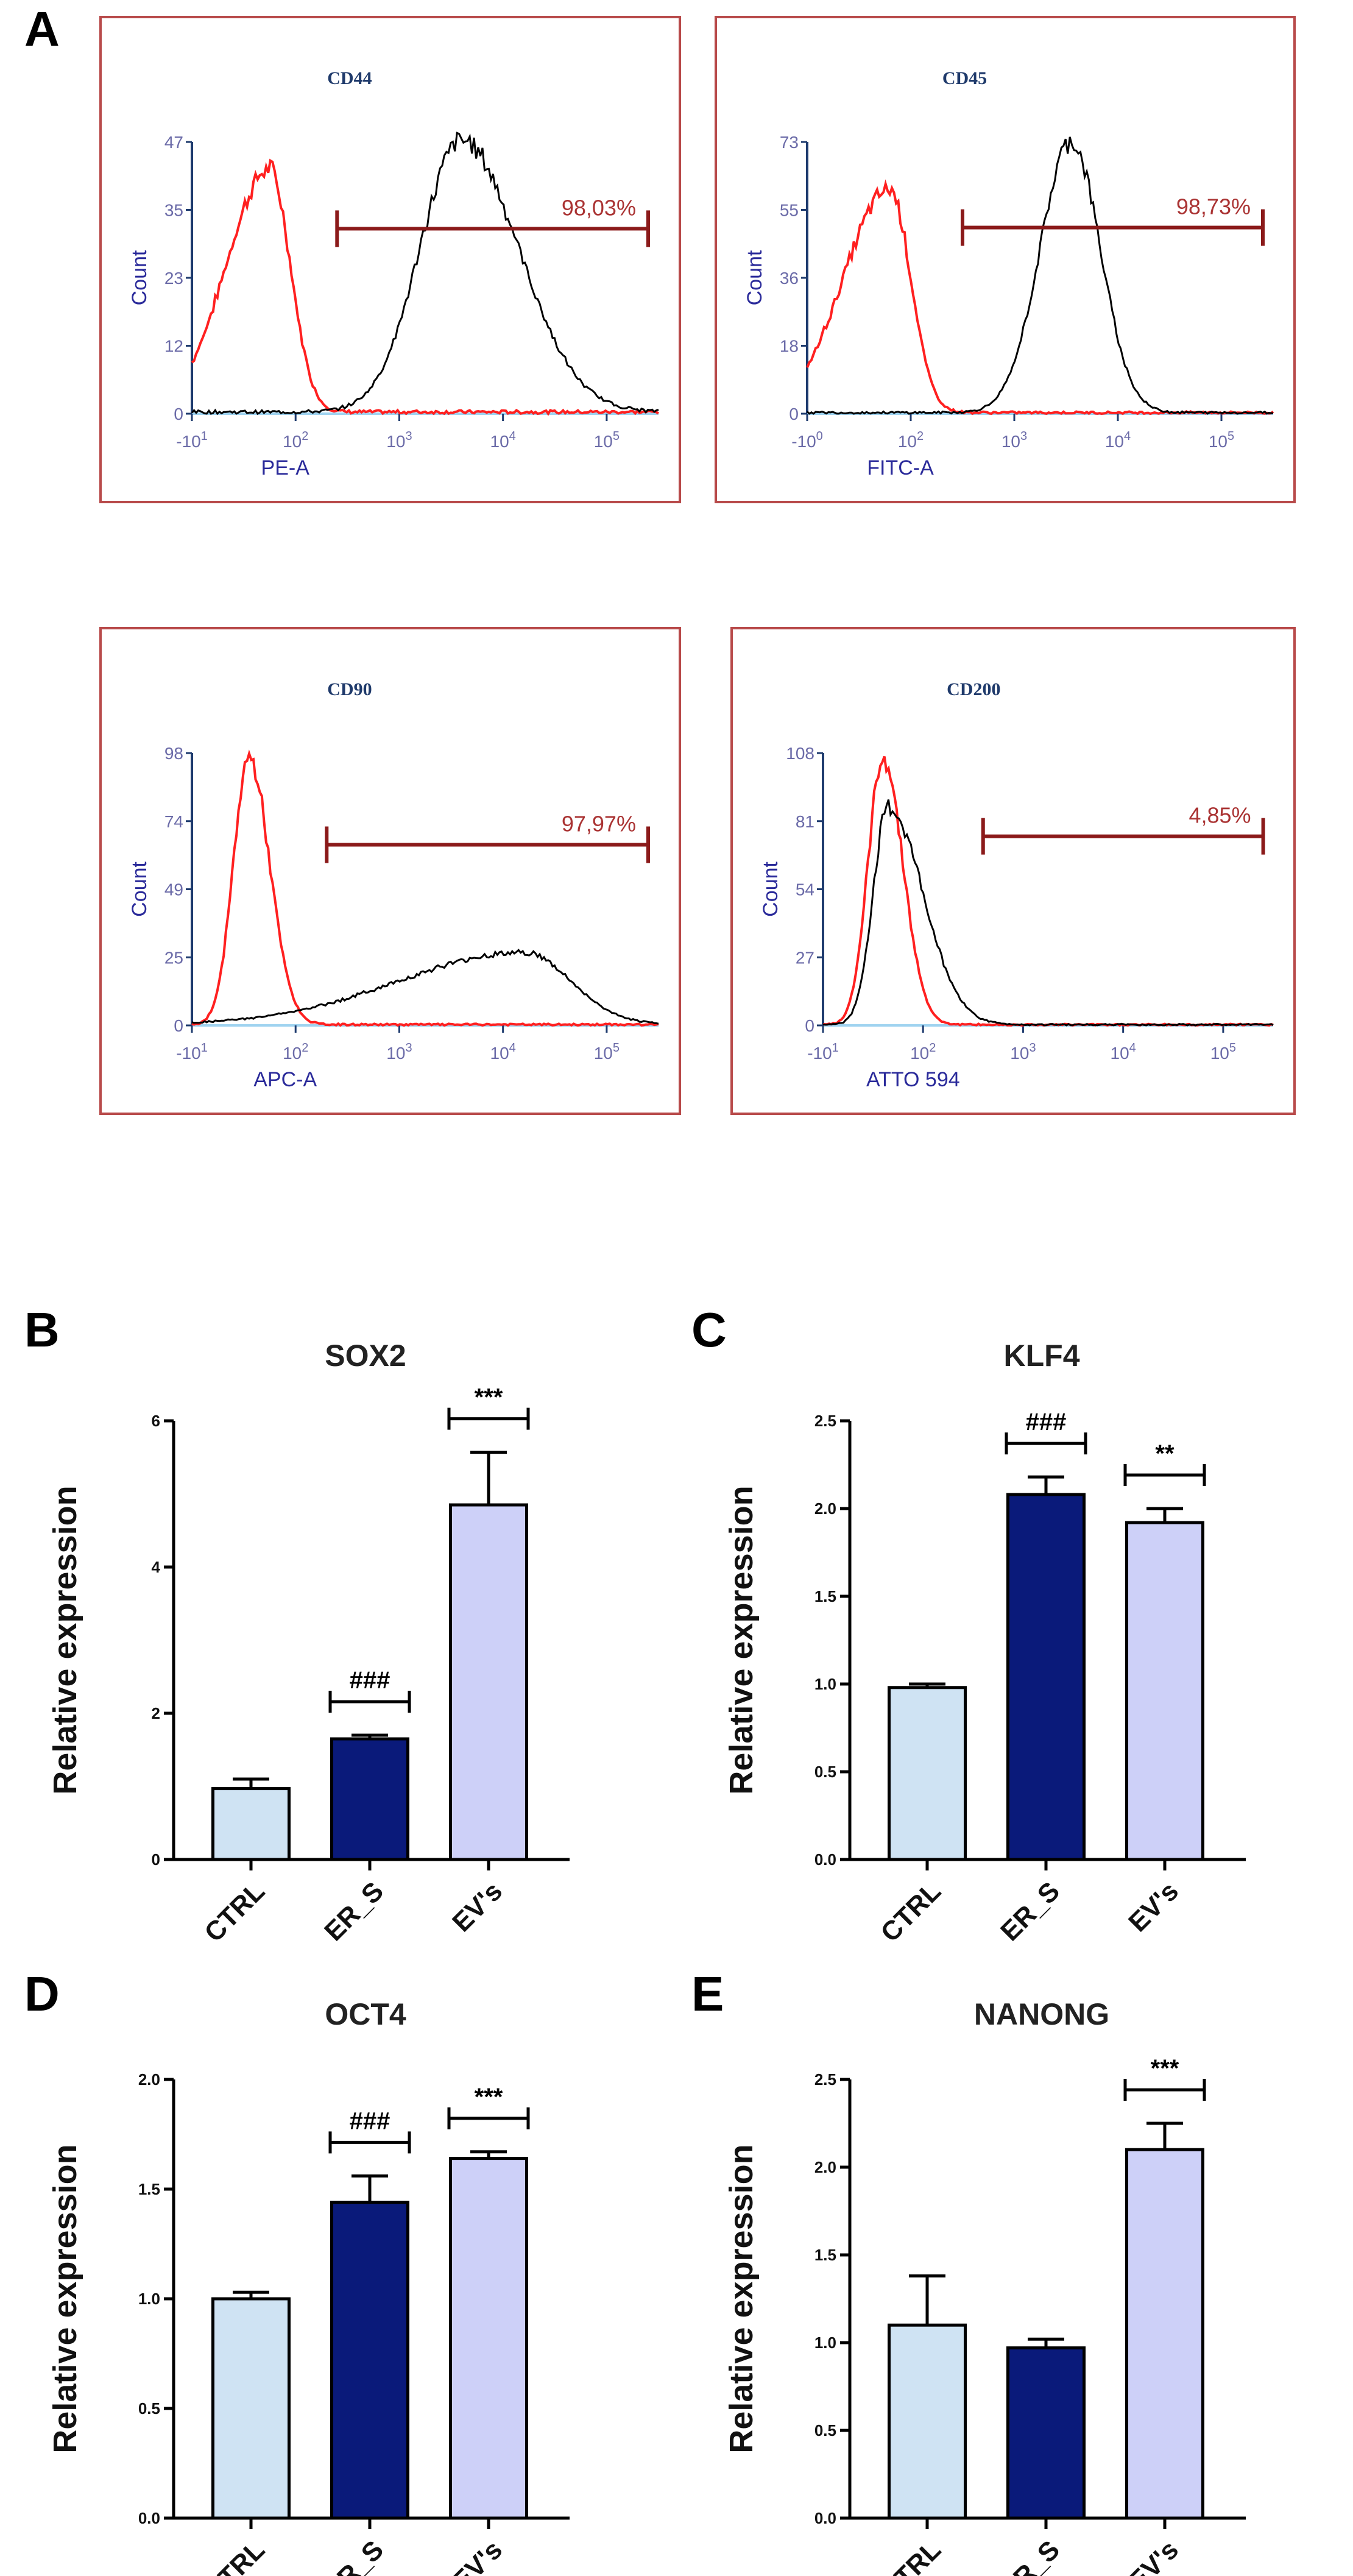 This screenshot has height=2576, width=1353. I want to click on x-axis-label: FITC-A, so click(900, 467).